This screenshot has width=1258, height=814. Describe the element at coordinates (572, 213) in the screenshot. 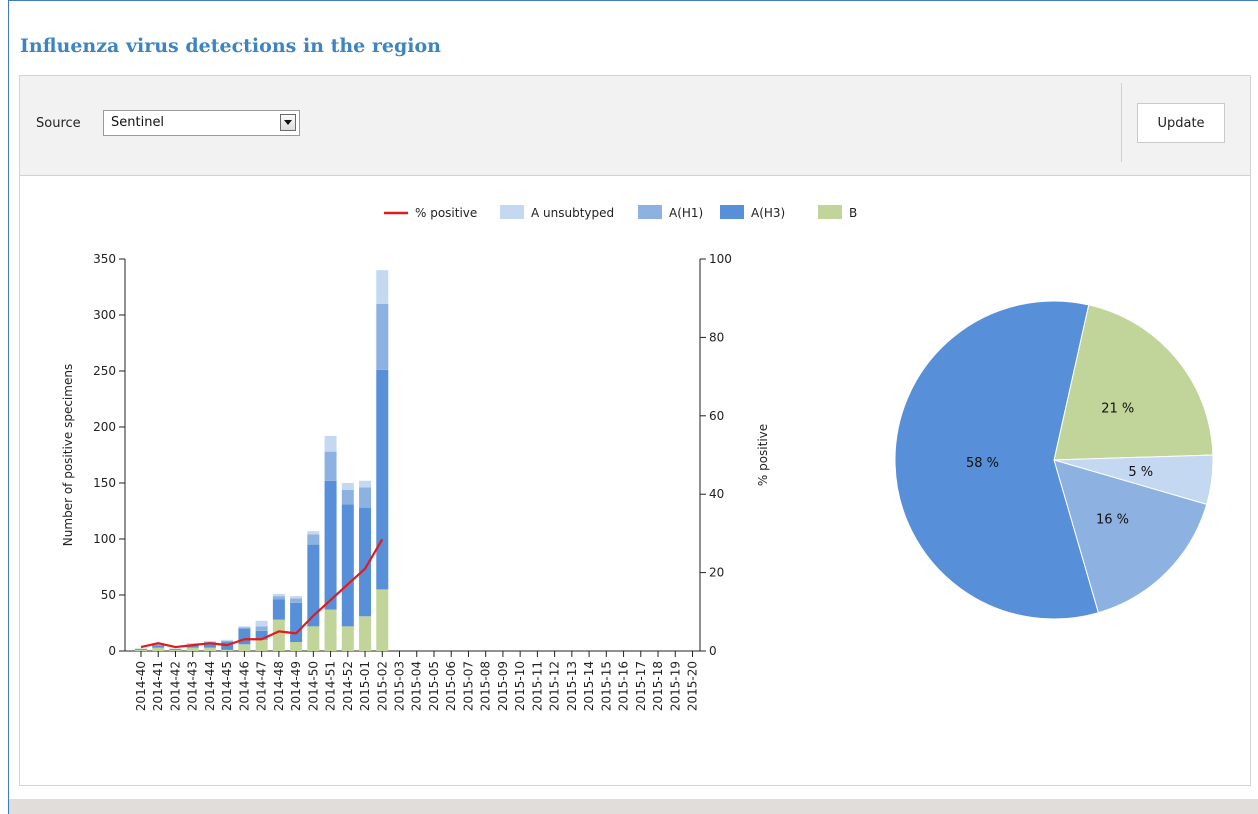

I see `legend-label: A unsubtyped` at that location.